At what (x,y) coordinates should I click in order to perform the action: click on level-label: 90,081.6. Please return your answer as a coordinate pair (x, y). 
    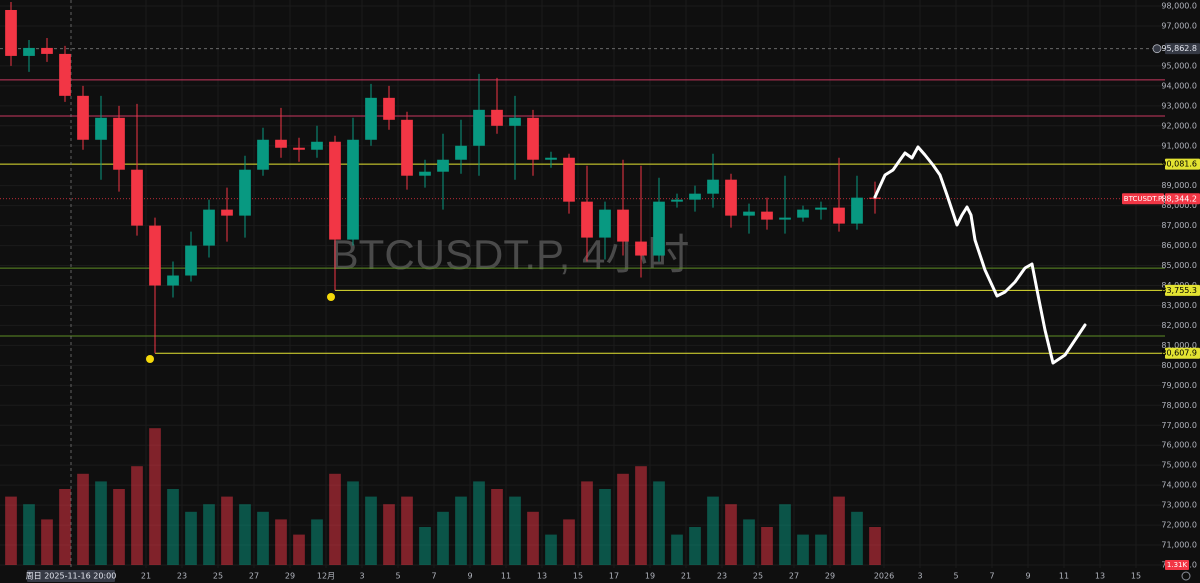
    Looking at the image, I should click on (1179, 164).